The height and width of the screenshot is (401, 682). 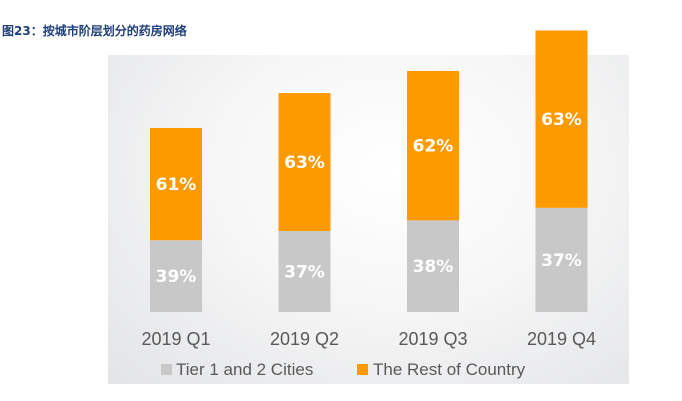 What do you see at coordinates (244, 369) in the screenshot?
I see `legend-label-tier-1-2: Tier 1 and 2 Cities` at bounding box center [244, 369].